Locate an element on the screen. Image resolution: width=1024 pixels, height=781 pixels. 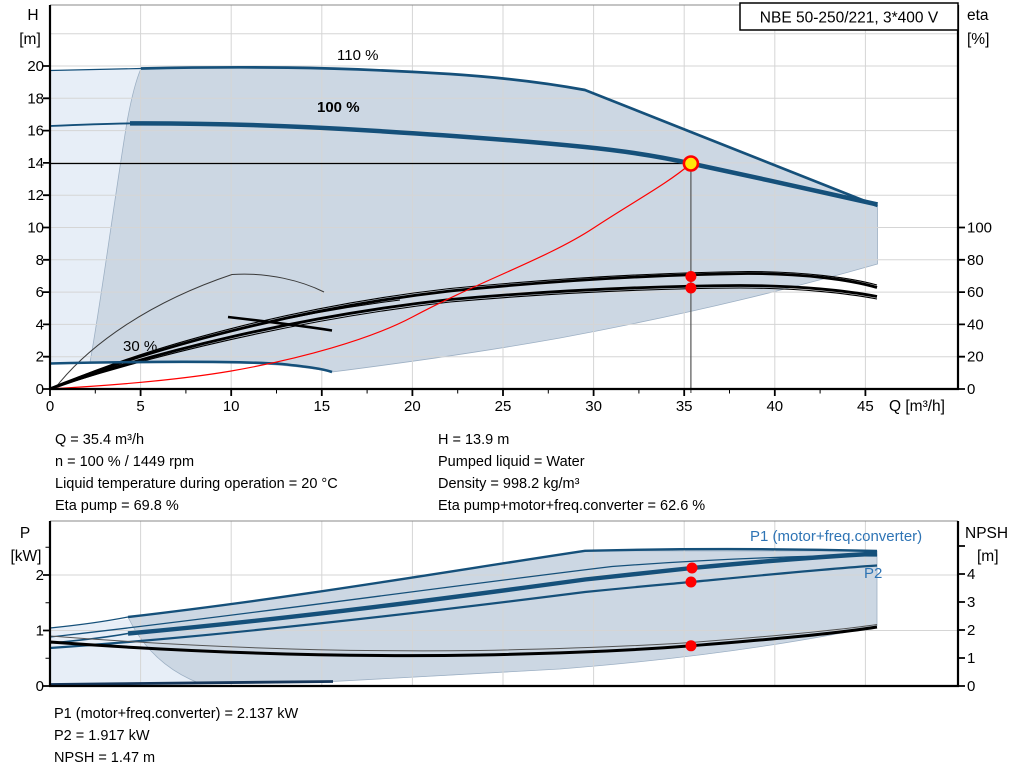
p-axis-minor-ticks is located at coordinates (47, 602).